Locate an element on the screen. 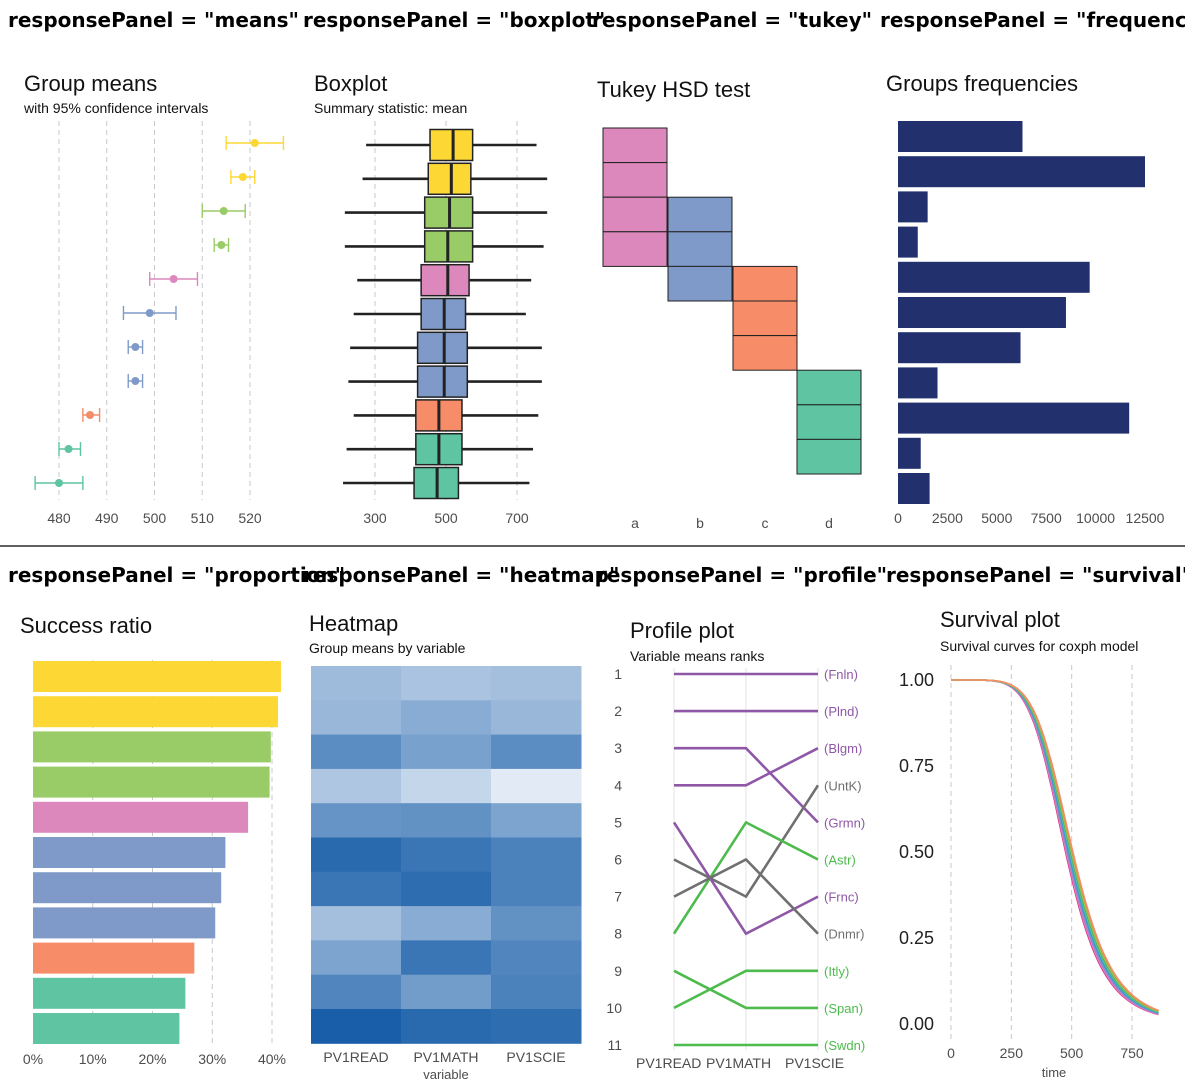 The width and height of the screenshot is (1185, 1081). heatmap-title: Heatmap is located at coordinates (353, 623).